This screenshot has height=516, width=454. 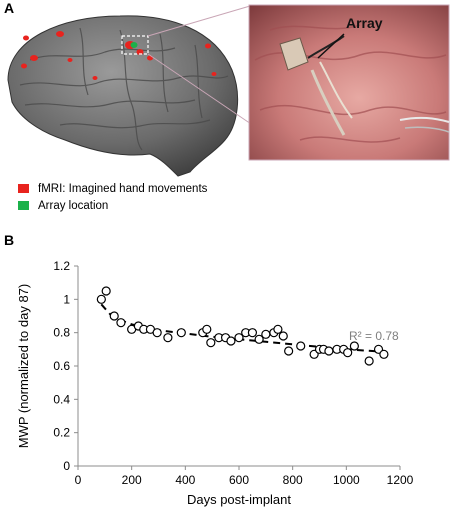 What do you see at coordinates (23, 366) in the screenshot?
I see `y-axis-label: MWP (normalized to day 87)` at bounding box center [23, 366].